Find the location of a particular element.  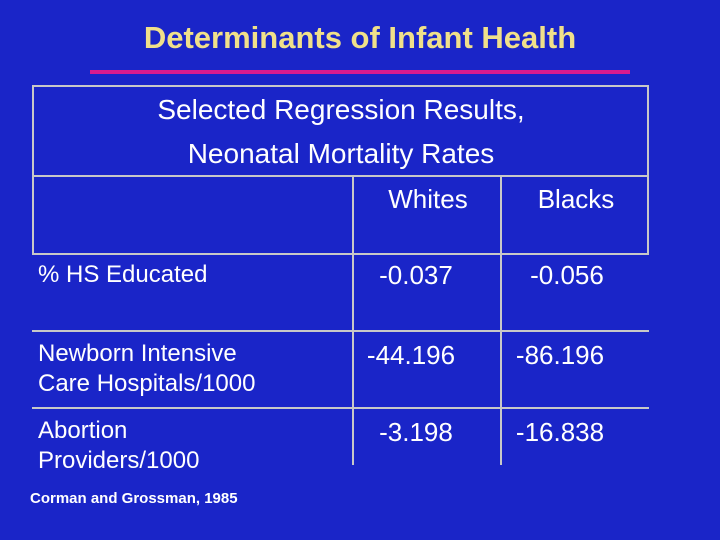

value-whites-hs-educated: -0.037 is located at coordinates (416, 275).